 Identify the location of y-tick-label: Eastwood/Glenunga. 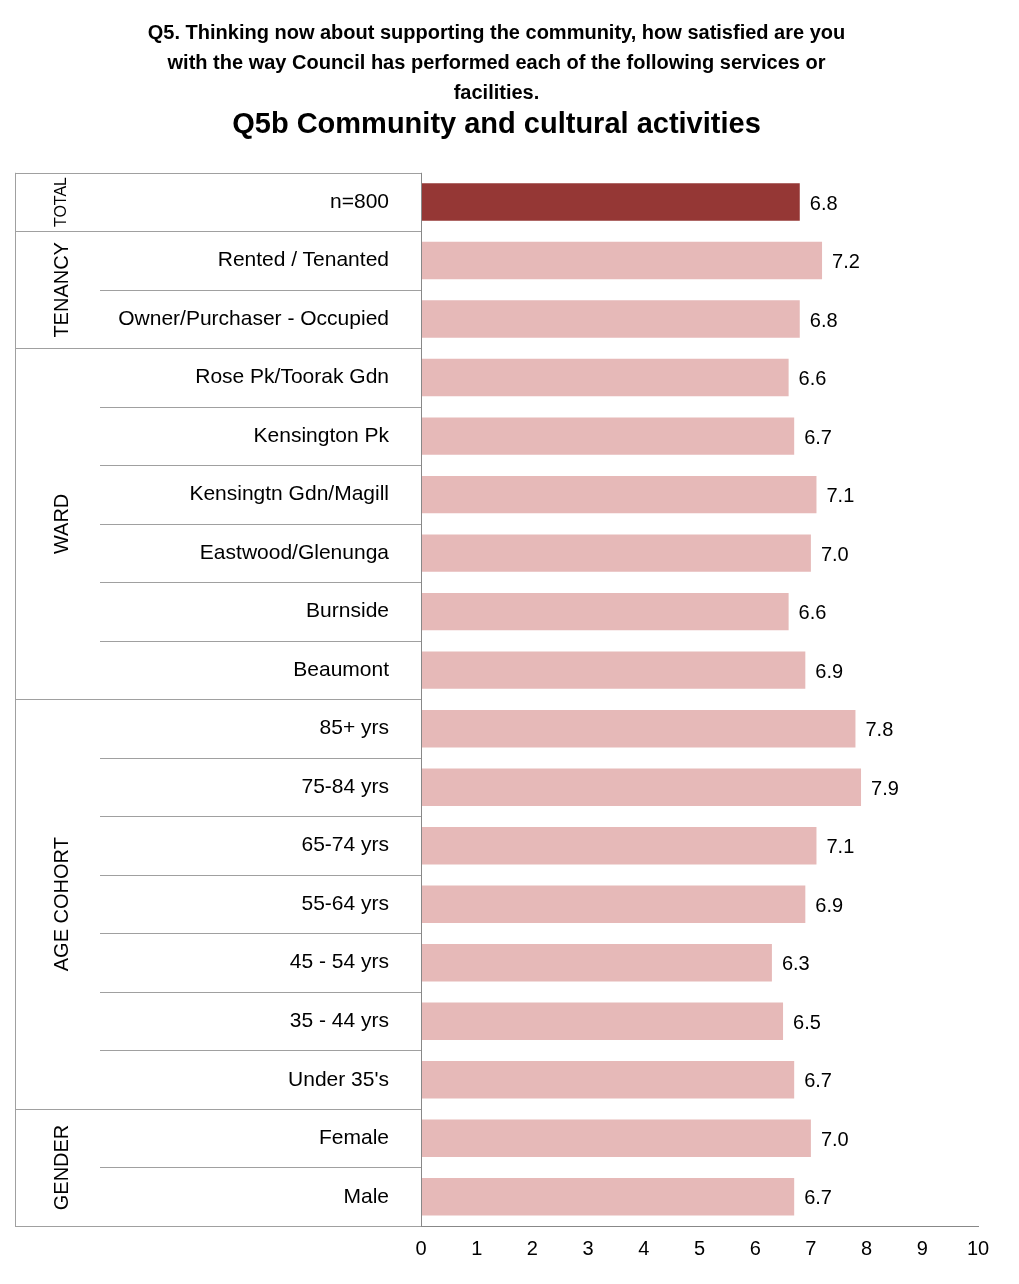
(294, 551).